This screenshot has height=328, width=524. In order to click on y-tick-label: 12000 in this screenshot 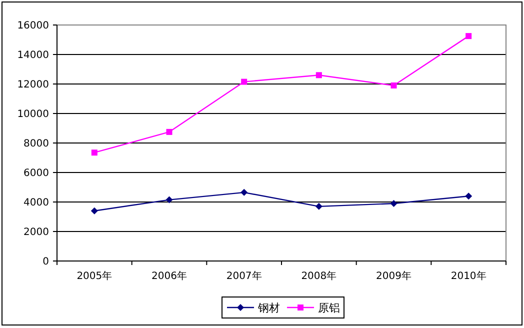, I will do `click(33, 85)`.